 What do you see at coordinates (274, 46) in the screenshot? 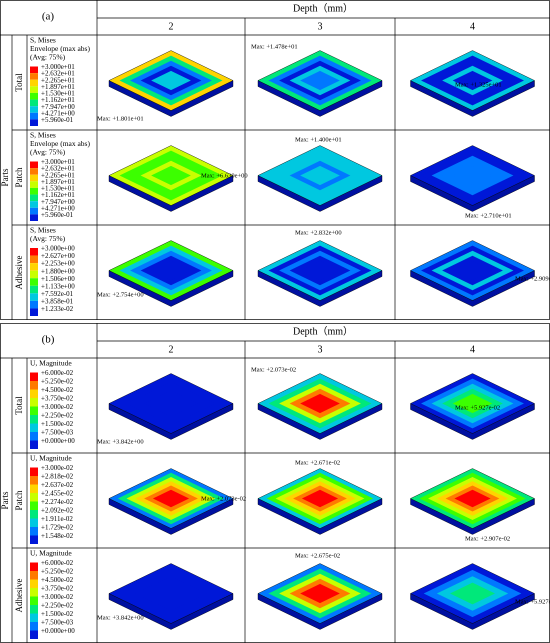
I see `max-annotation: Max: +1.478e+01` at bounding box center [274, 46].